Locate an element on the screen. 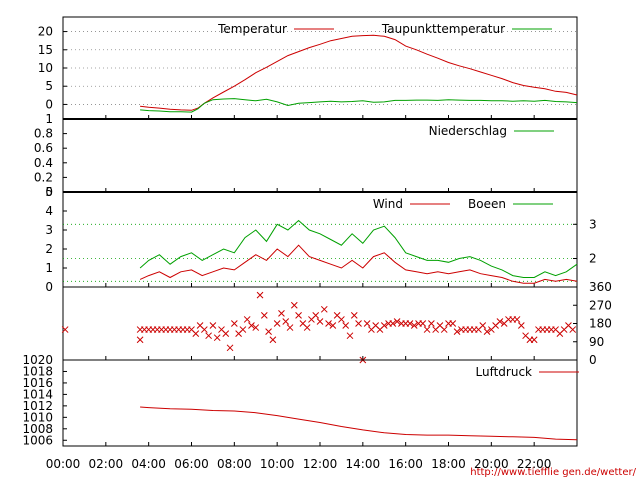  x-tick-label: 10:00 is located at coordinates (277, 464).